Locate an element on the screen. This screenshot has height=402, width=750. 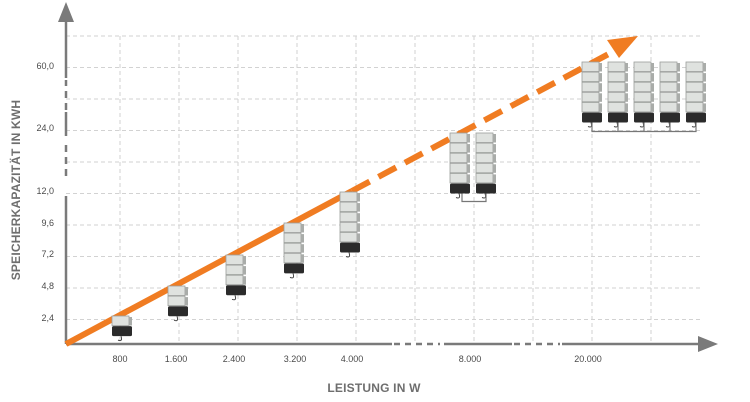
y-tick-label: 2,4 is located at coordinates (47, 318).